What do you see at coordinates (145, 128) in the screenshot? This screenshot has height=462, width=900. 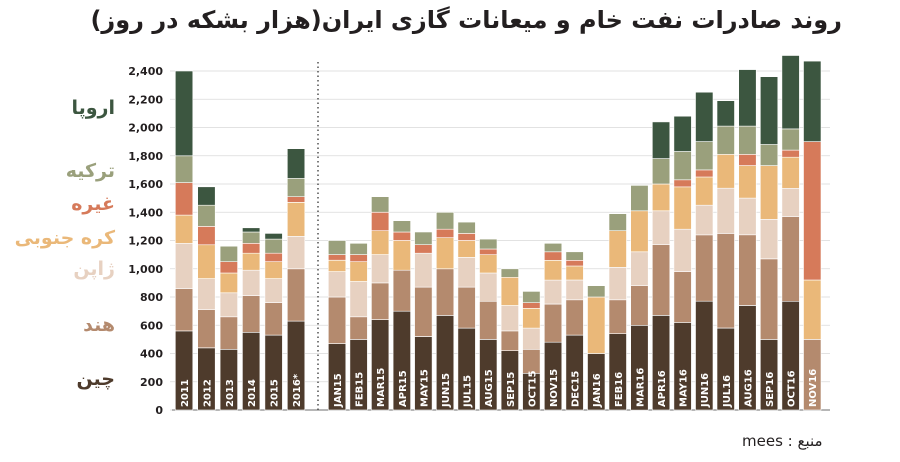 I see `y-tick-label: 2,000` at bounding box center [145, 128].